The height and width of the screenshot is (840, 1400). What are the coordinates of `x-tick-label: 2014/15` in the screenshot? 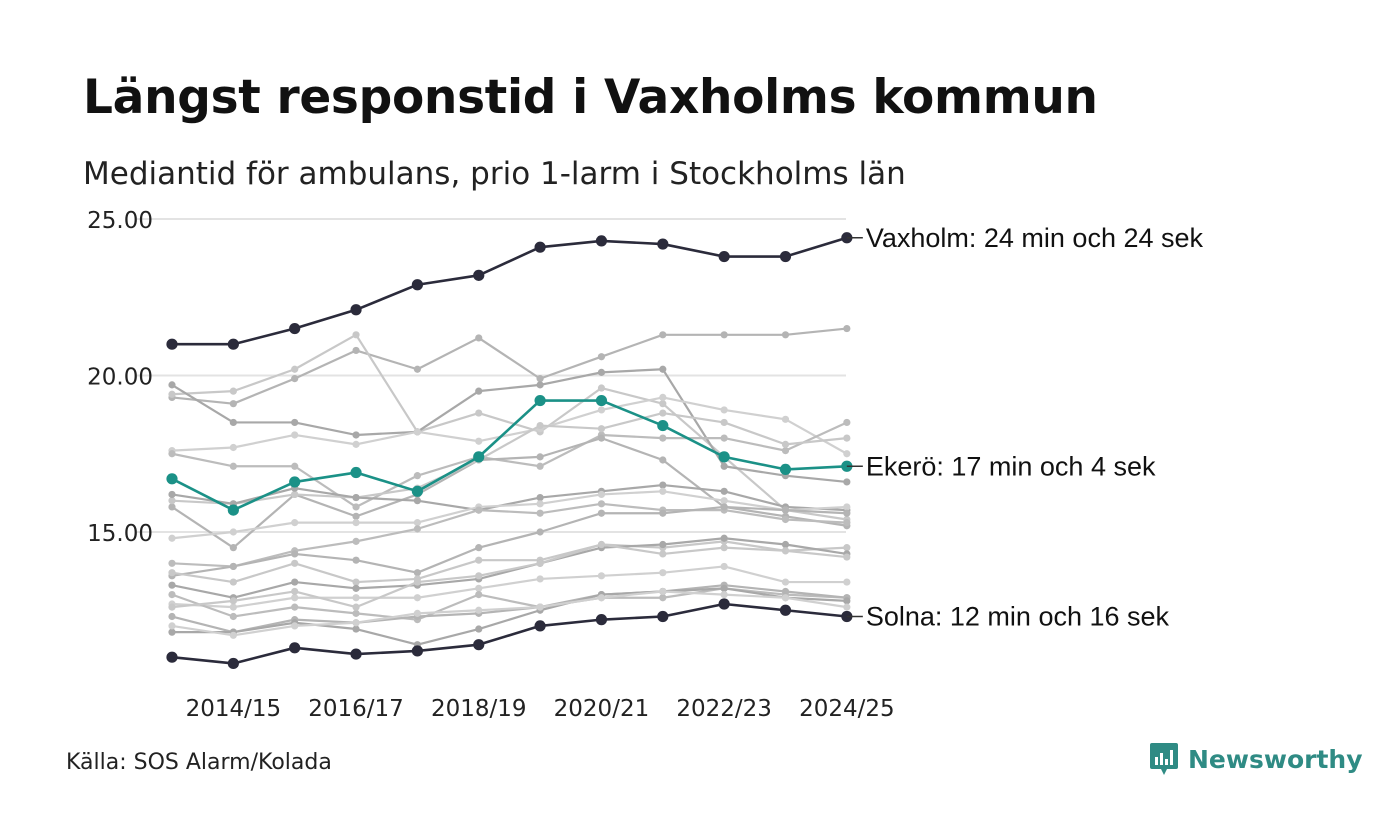 It's located at (234, 709).